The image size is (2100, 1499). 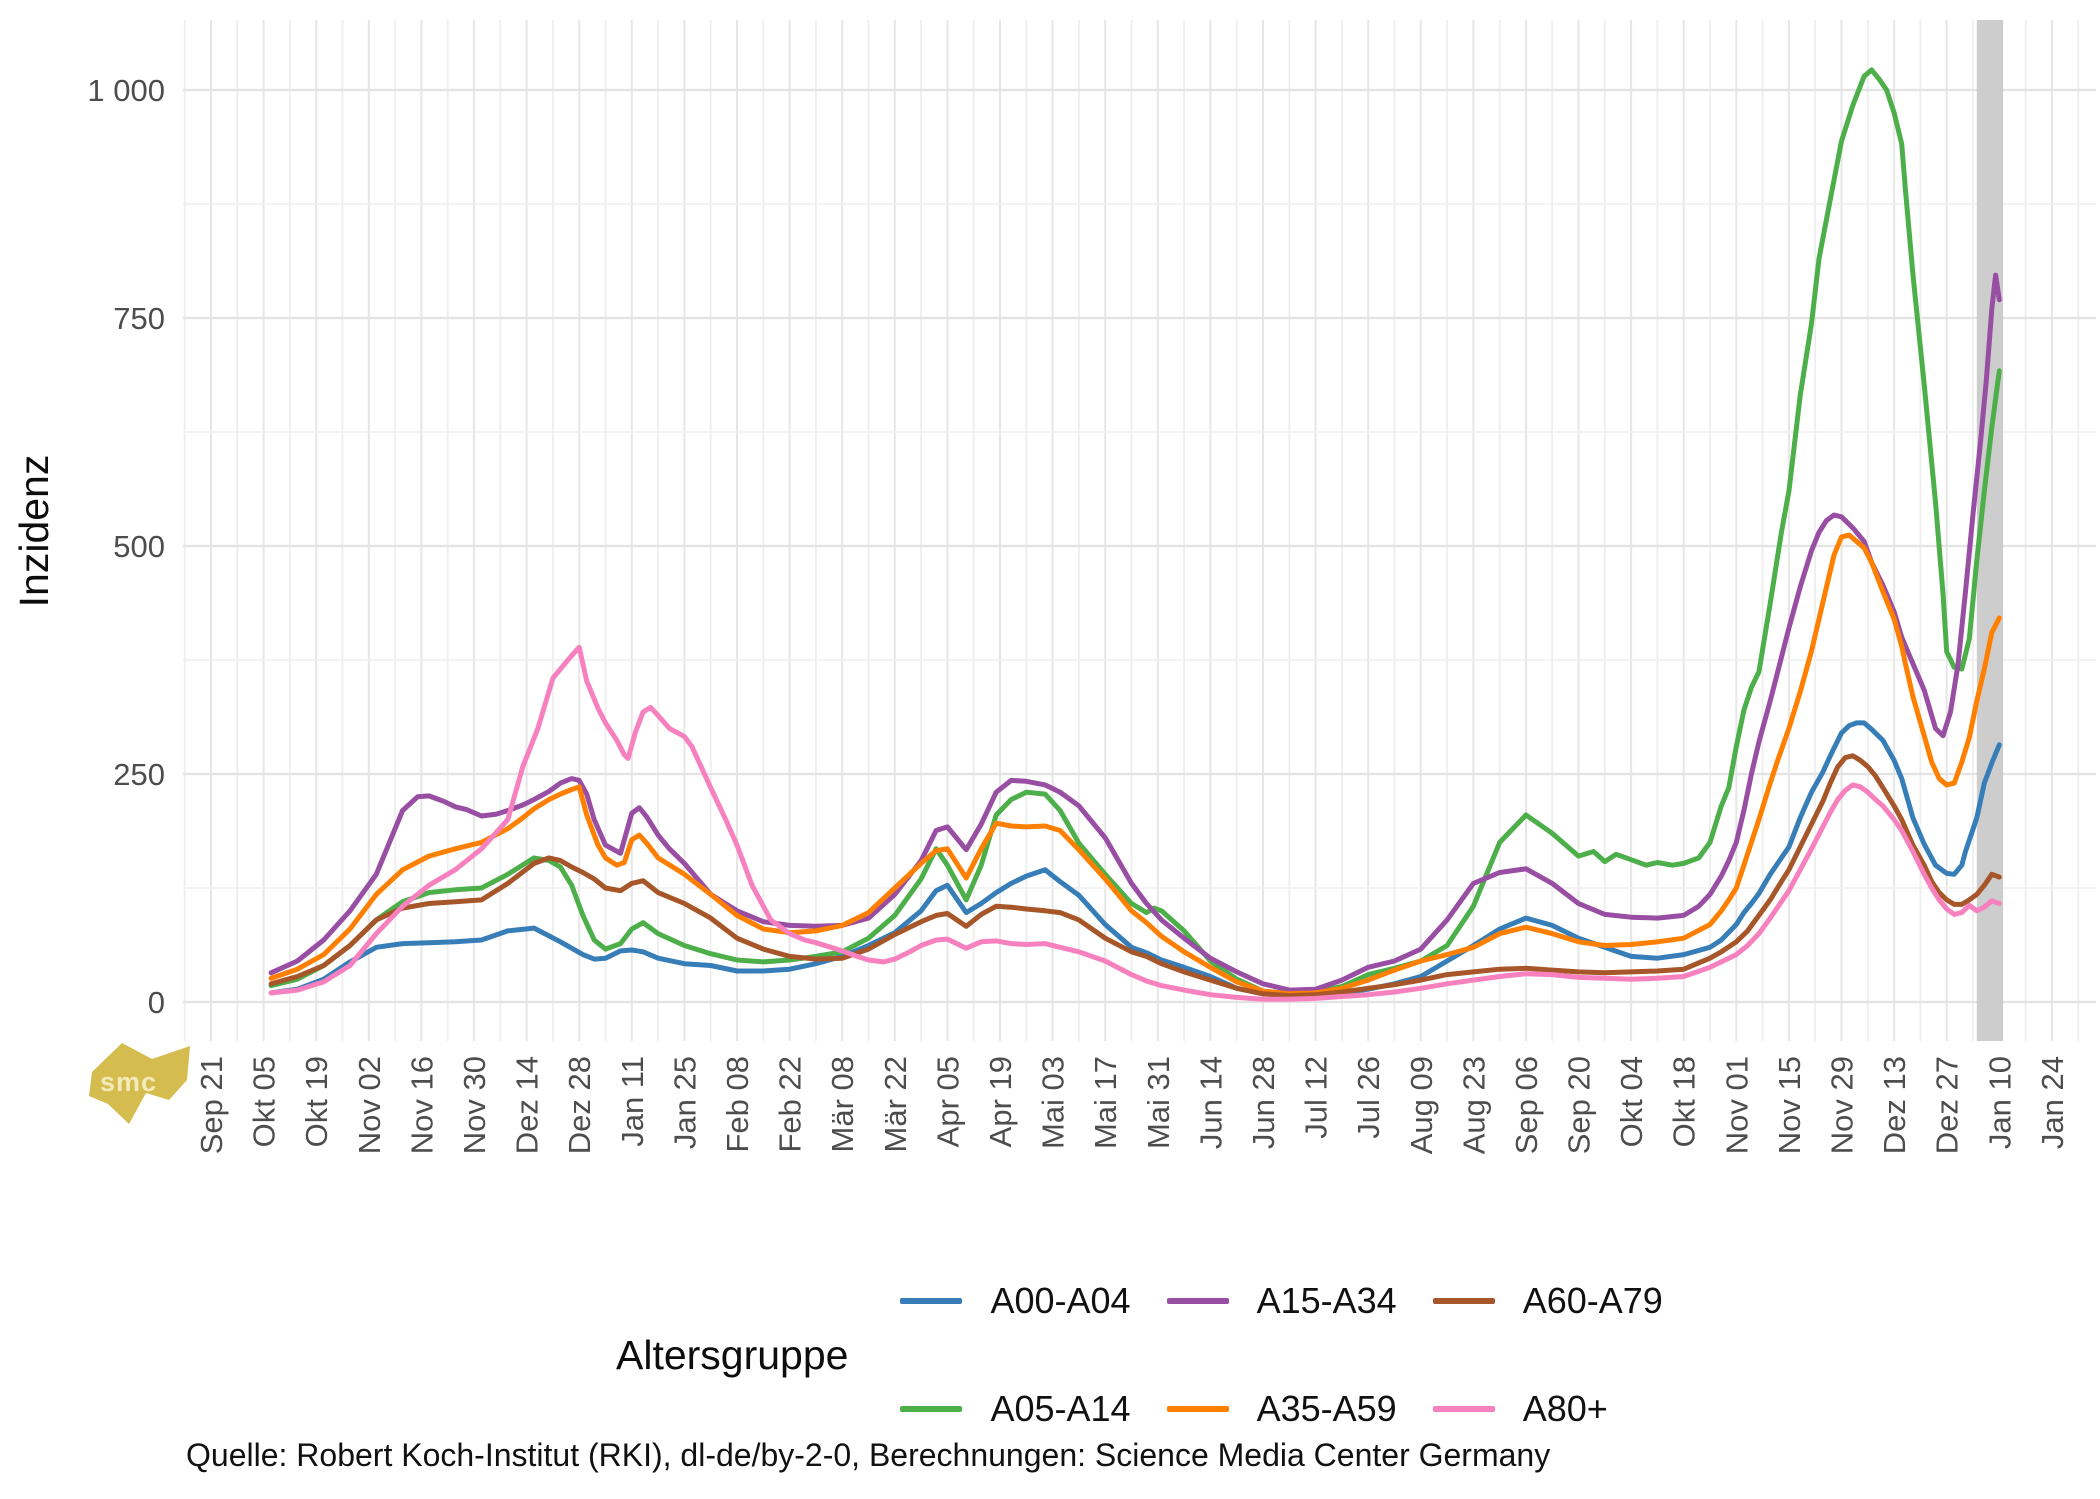 I want to click on x-tick-label: Dez 27, so click(x=1947, y=1105).